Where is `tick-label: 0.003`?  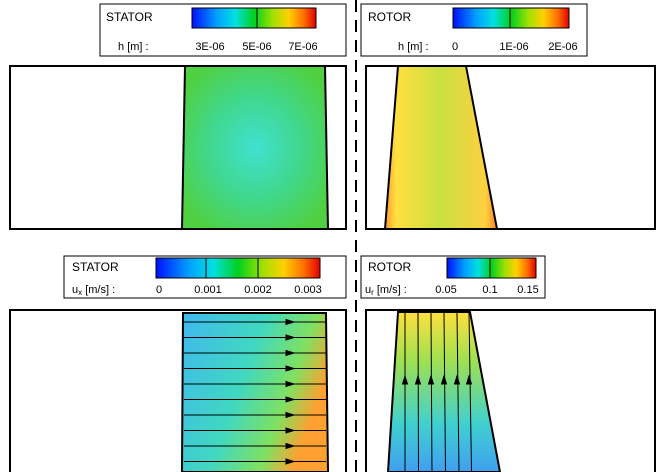 tick-label: 0.003 is located at coordinates (308, 290).